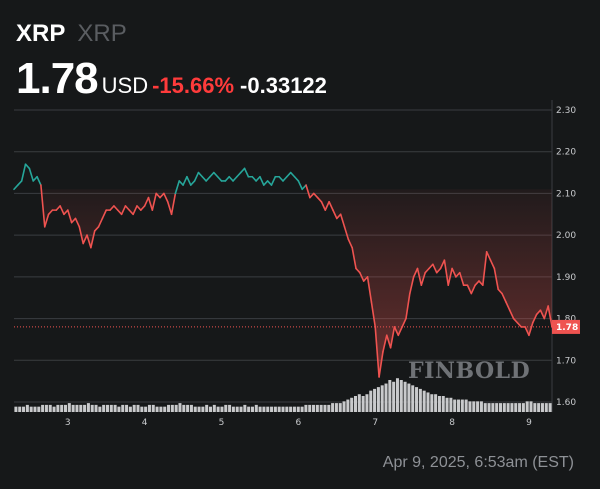 The height and width of the screenshot is (489, 600). What do you see at coordinates (171, 34) in the screenshot?
I see `symbol-row: XRP XRP` at bounding box center [171, 34].